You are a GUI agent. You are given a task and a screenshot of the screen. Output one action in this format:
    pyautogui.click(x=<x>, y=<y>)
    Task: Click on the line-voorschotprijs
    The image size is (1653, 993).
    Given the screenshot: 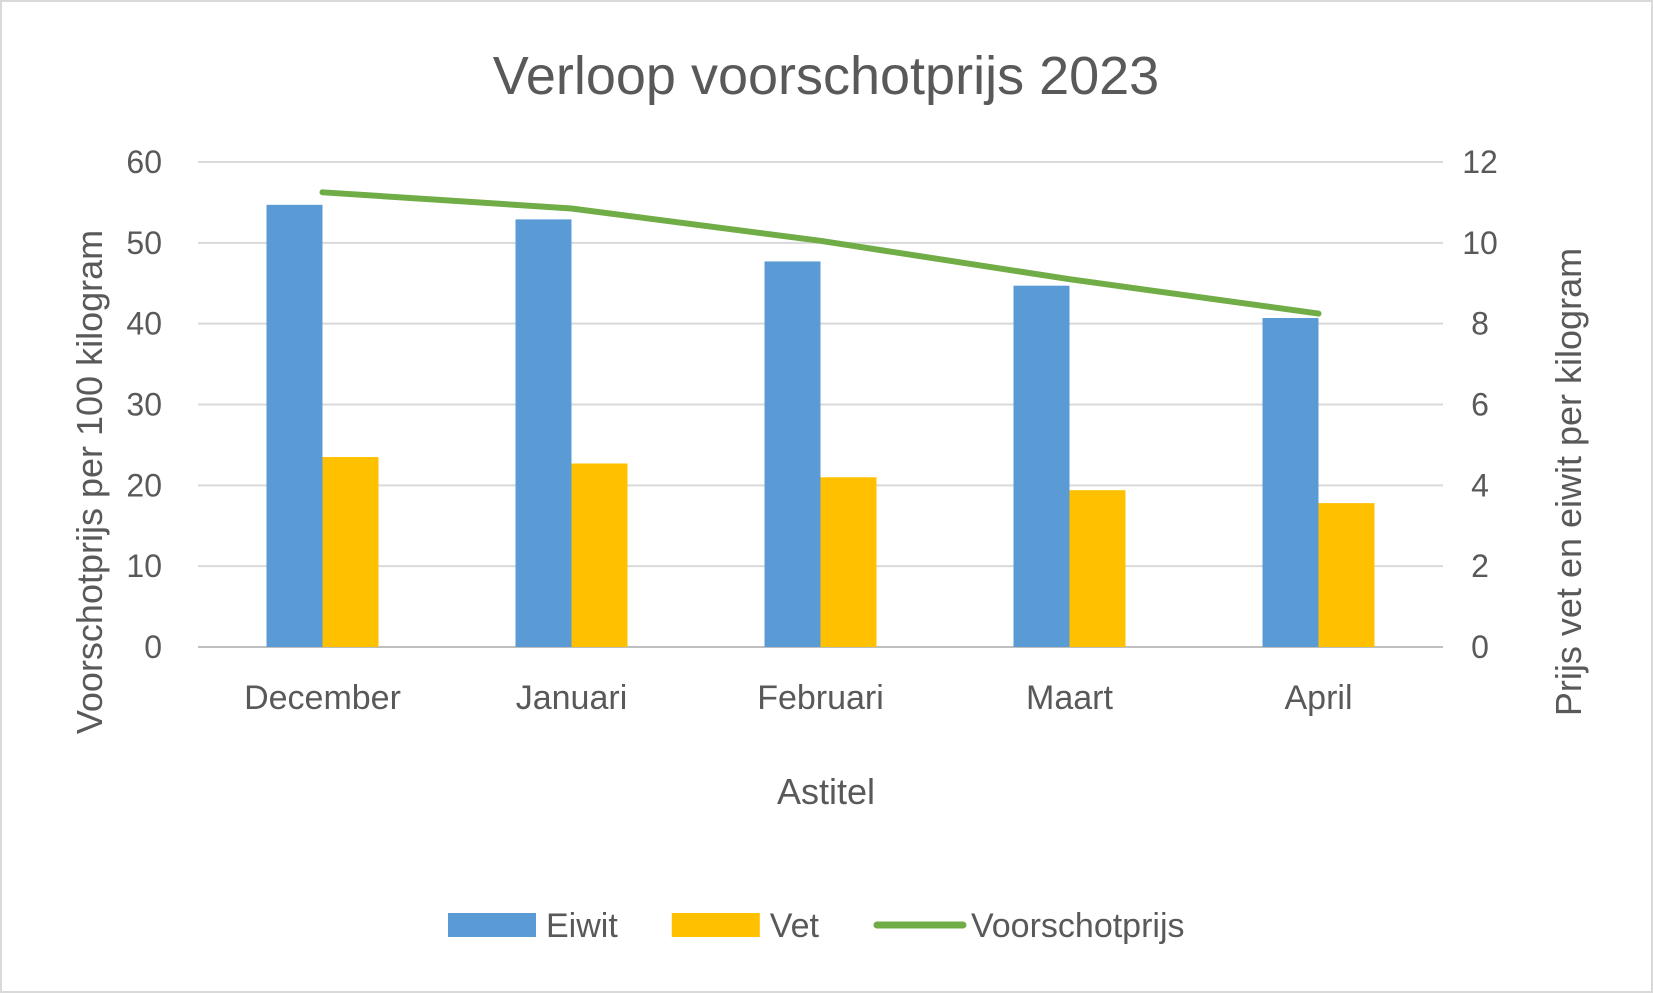 What is the action you would take?
    pyautogui.click(x=820, y=253)
    